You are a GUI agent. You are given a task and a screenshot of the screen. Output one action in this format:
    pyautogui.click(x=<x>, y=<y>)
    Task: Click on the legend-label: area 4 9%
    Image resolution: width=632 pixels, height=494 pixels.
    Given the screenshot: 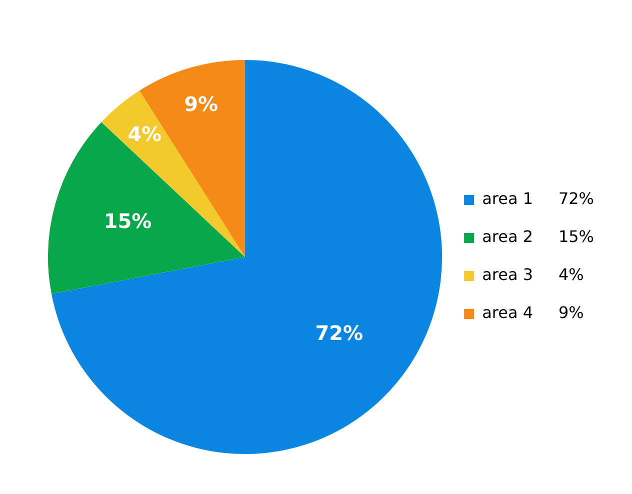 What is the action you would take?
    pyautogui.click(x=533, y=312)
    